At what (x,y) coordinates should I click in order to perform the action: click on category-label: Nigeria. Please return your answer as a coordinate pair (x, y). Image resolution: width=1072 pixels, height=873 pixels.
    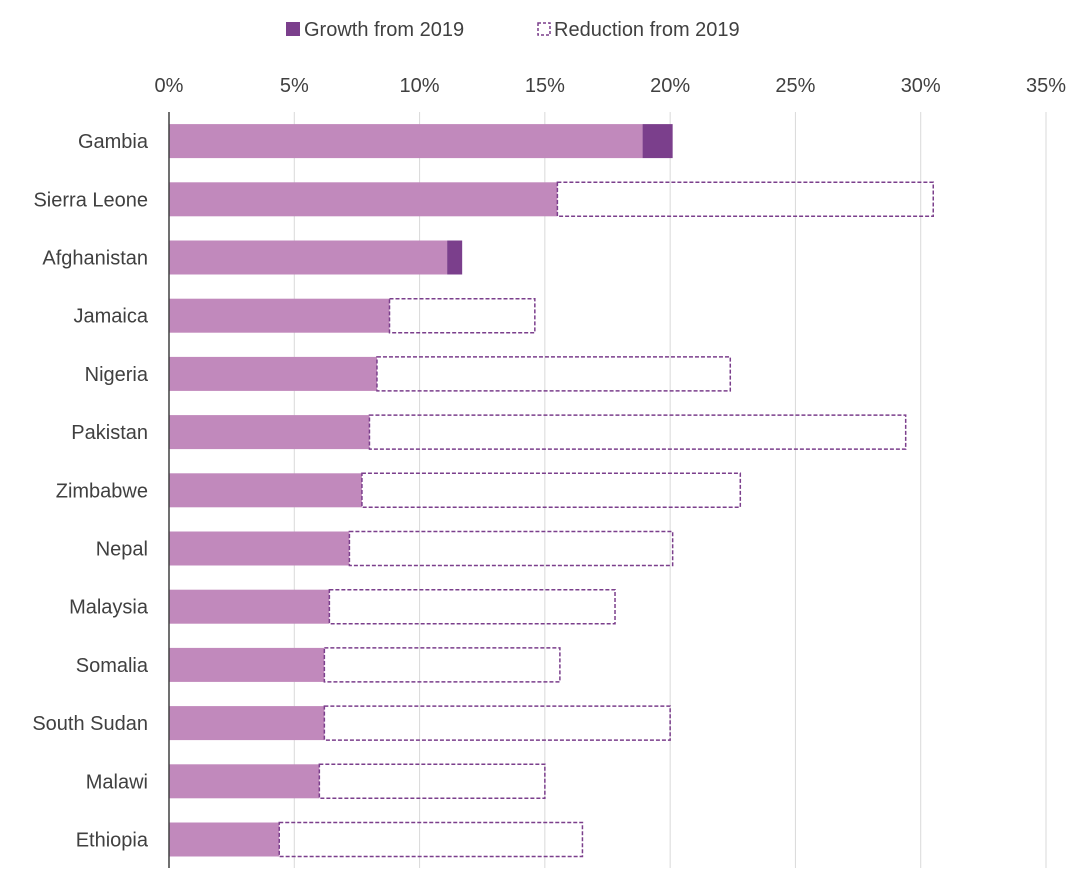
    Looking at the image, I should click on (117, 375).